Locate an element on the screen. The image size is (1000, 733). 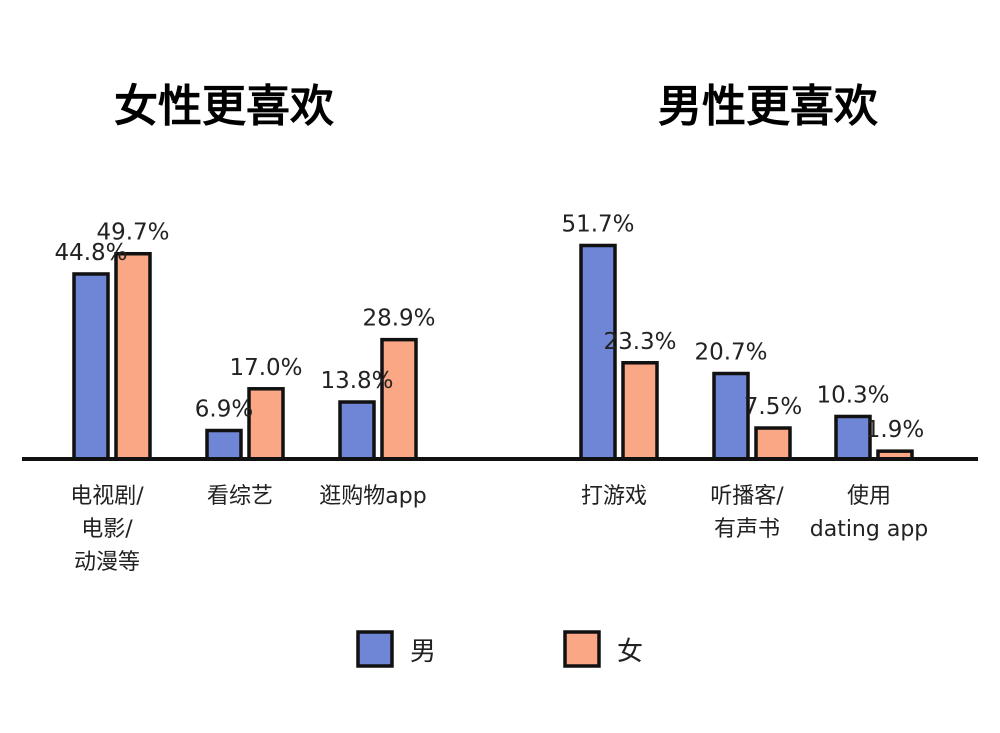
bar-g0-c0-s0 is located at coordinates (91, 366).